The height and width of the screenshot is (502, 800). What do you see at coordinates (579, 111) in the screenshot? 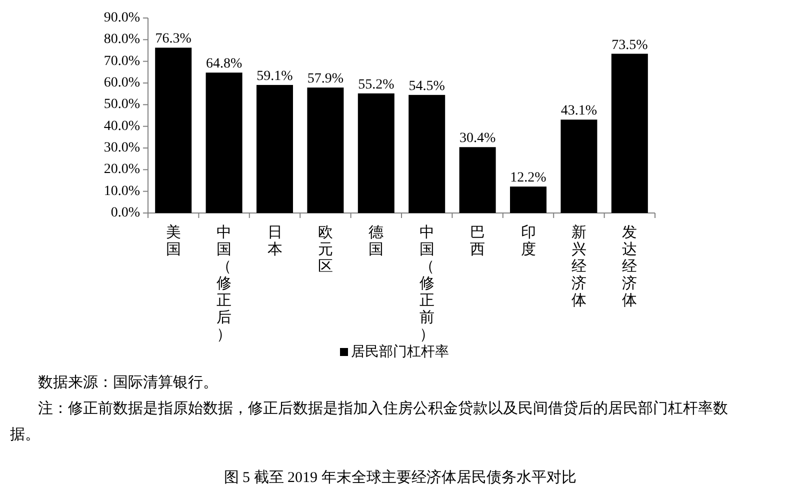
I see `data-label: 43.1%` at bounding box center [579, 111].